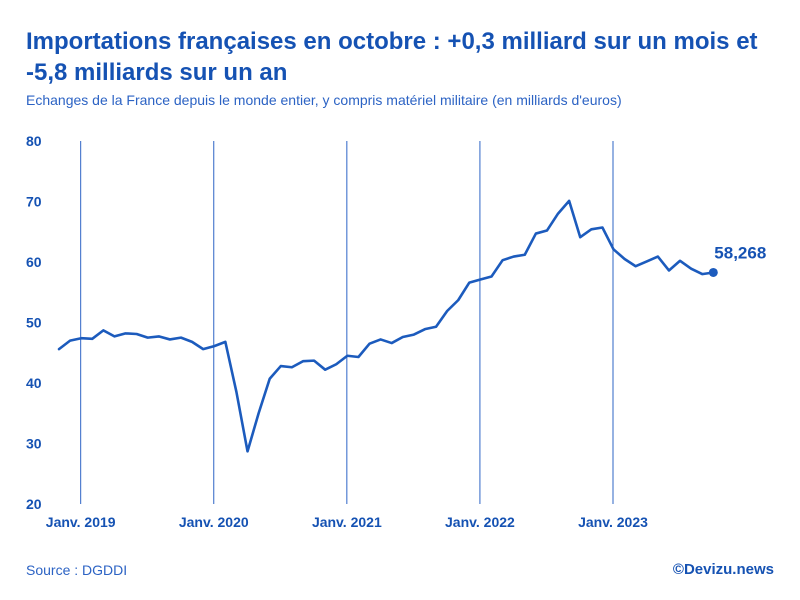 Image resolution: width=800 pixels, height=600 pixels. Describe the element at coordinates (34, 444) in the screenshot. I see `y-tick-label: 30` at that location.